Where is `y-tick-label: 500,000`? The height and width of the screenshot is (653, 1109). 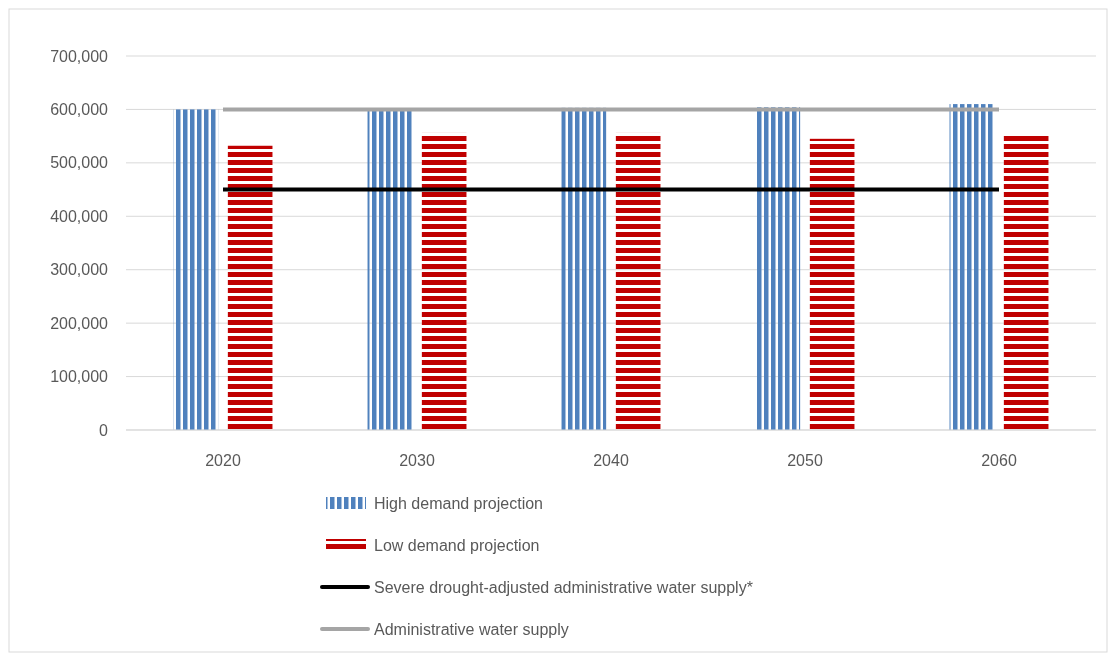
y-tick-label: 500,000 is located at coordinates (79, 163).